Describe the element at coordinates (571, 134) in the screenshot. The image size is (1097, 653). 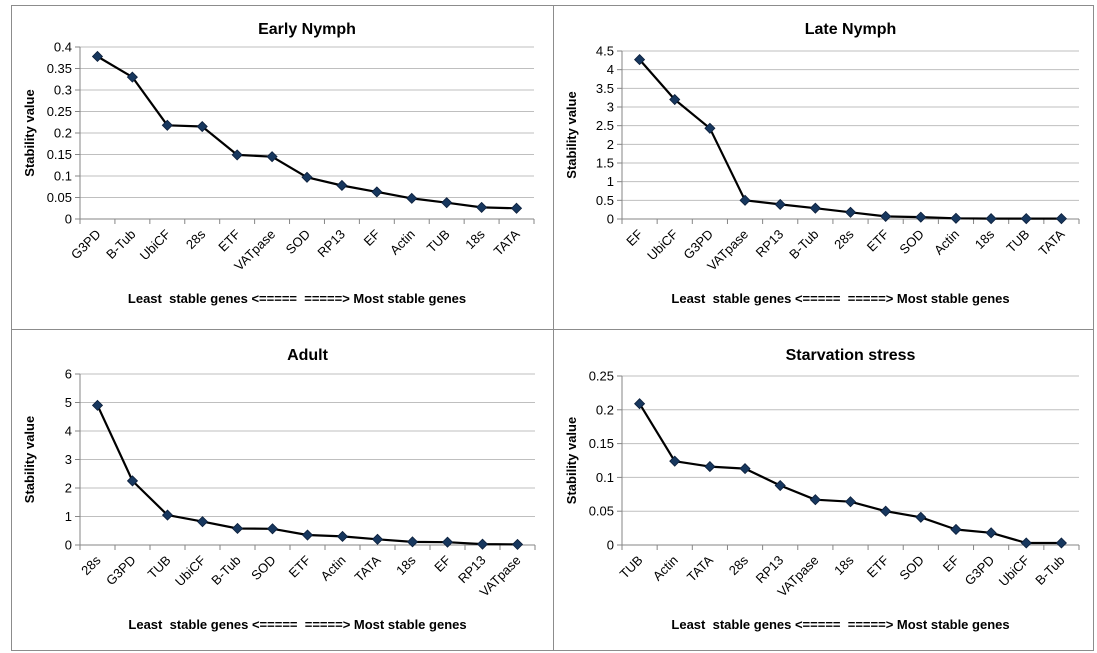
I see `y-axis-title: Stability value` at that location.